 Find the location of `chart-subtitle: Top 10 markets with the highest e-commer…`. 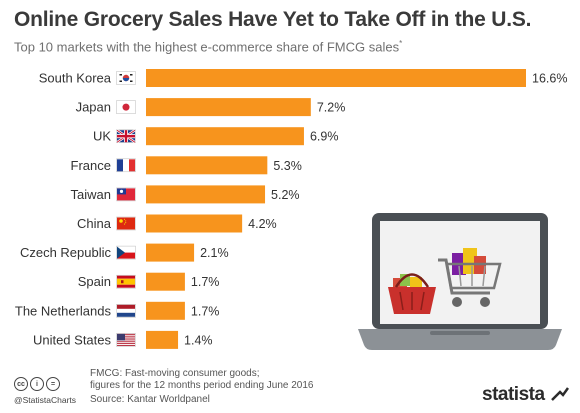

chart-subtitle: Top 10 markets with the highest e-commer… is located at coordinates (208, 46).